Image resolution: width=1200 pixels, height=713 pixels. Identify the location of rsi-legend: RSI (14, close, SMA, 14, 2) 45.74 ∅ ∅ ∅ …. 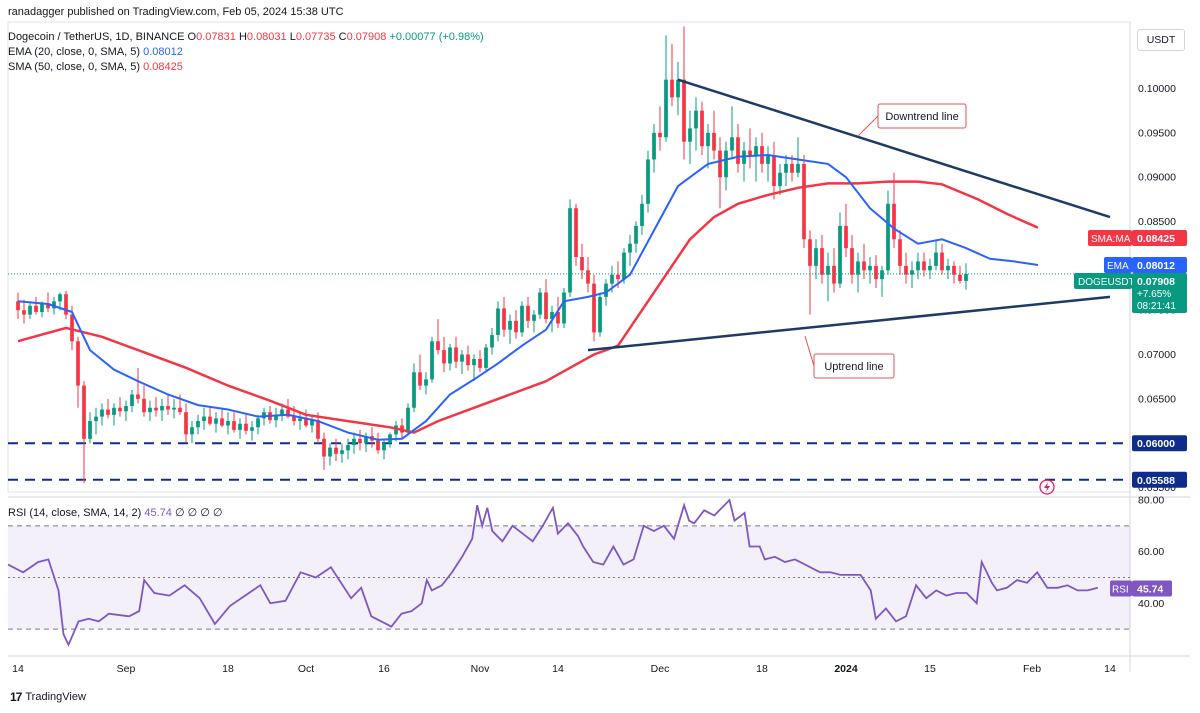
(115, 512).